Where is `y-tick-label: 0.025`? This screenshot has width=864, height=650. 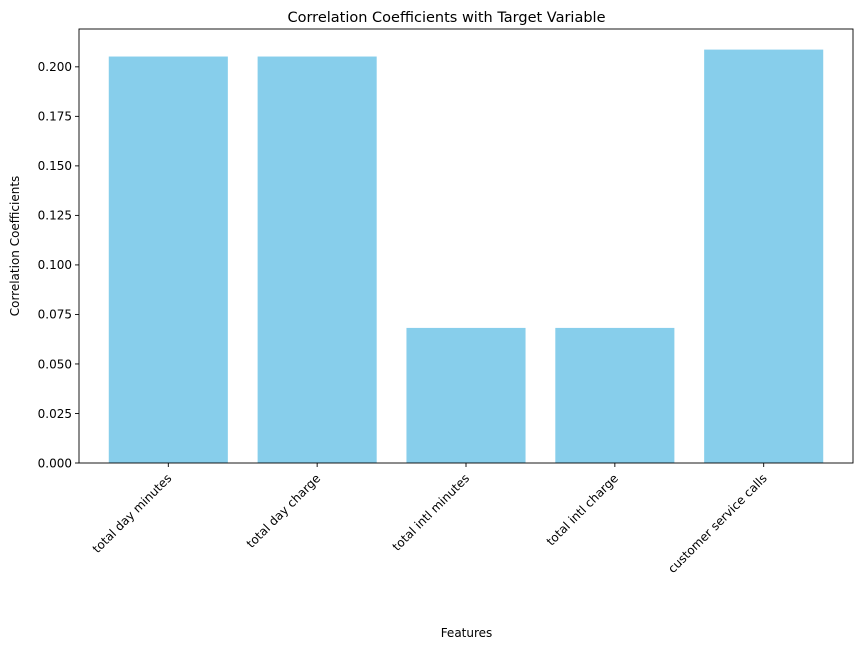 y-tick-label: 0.025 is located at coordinates (55, 414).